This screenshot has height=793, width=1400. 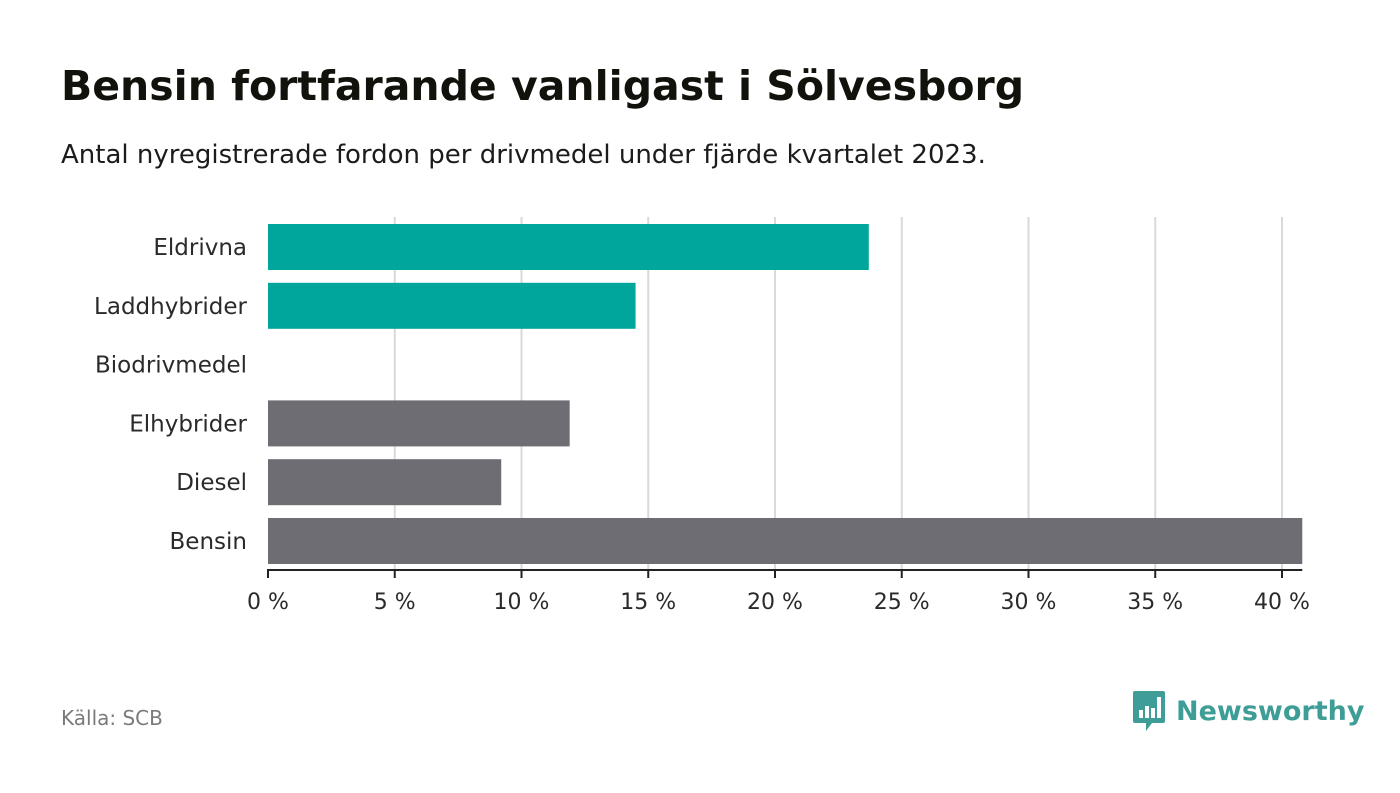 What do you see at coordinates (568, 247) in the screenshot?
I see `bar-eldrivna` at bounding box center [568, 247].